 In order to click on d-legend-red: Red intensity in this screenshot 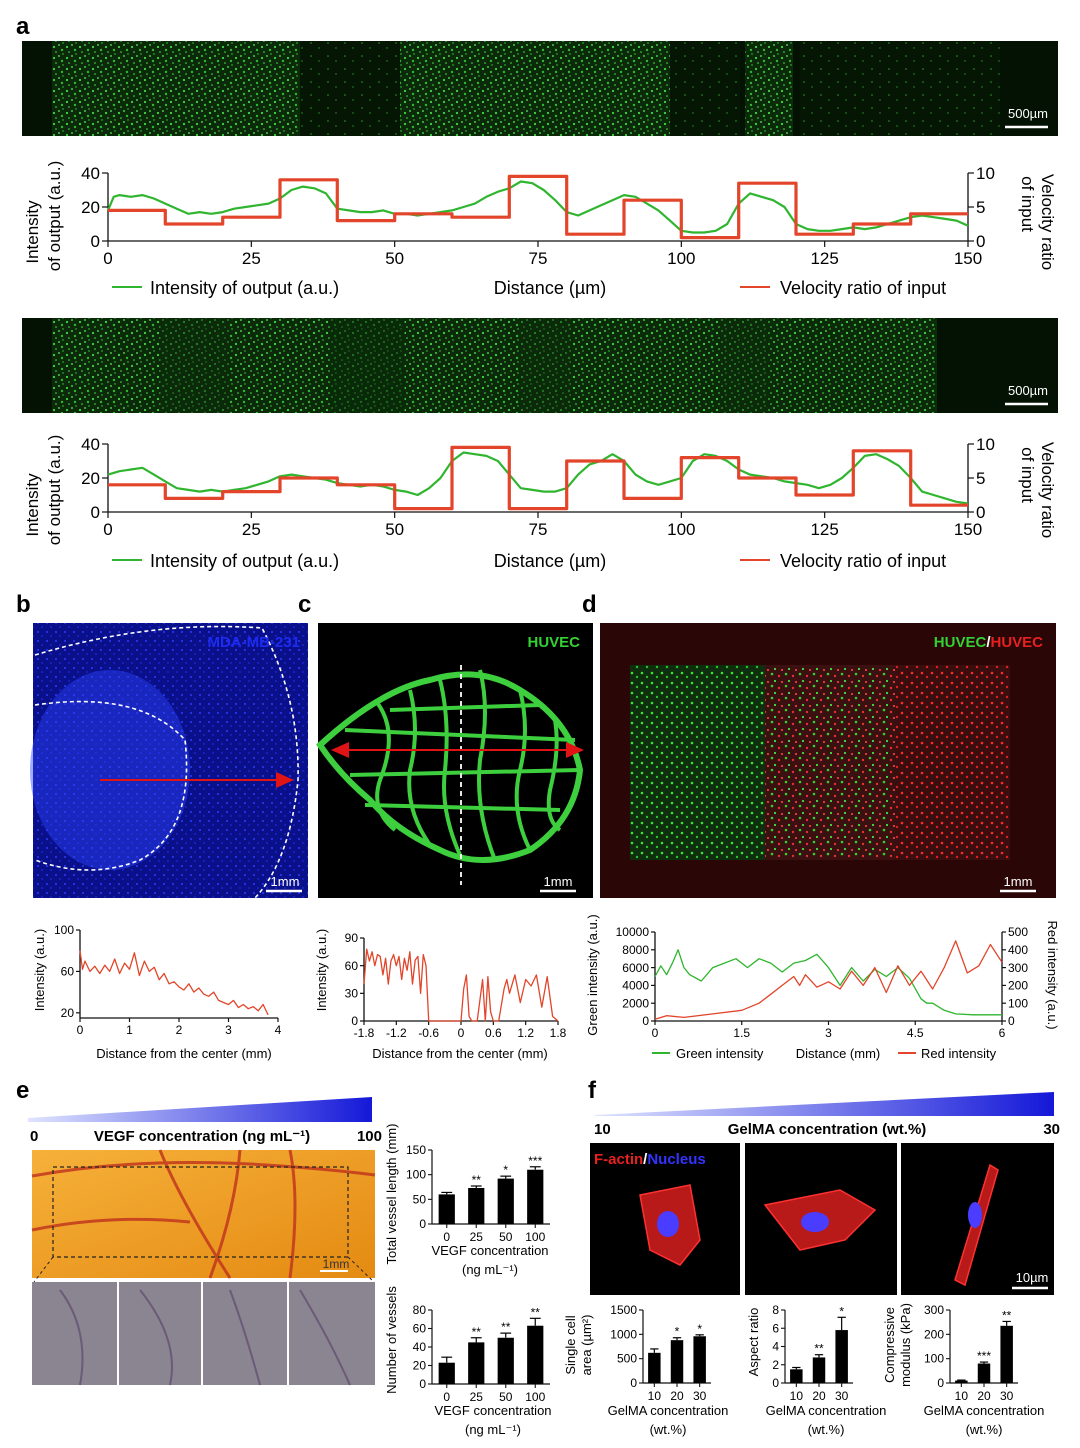, I will do `click(959, 1053)`.